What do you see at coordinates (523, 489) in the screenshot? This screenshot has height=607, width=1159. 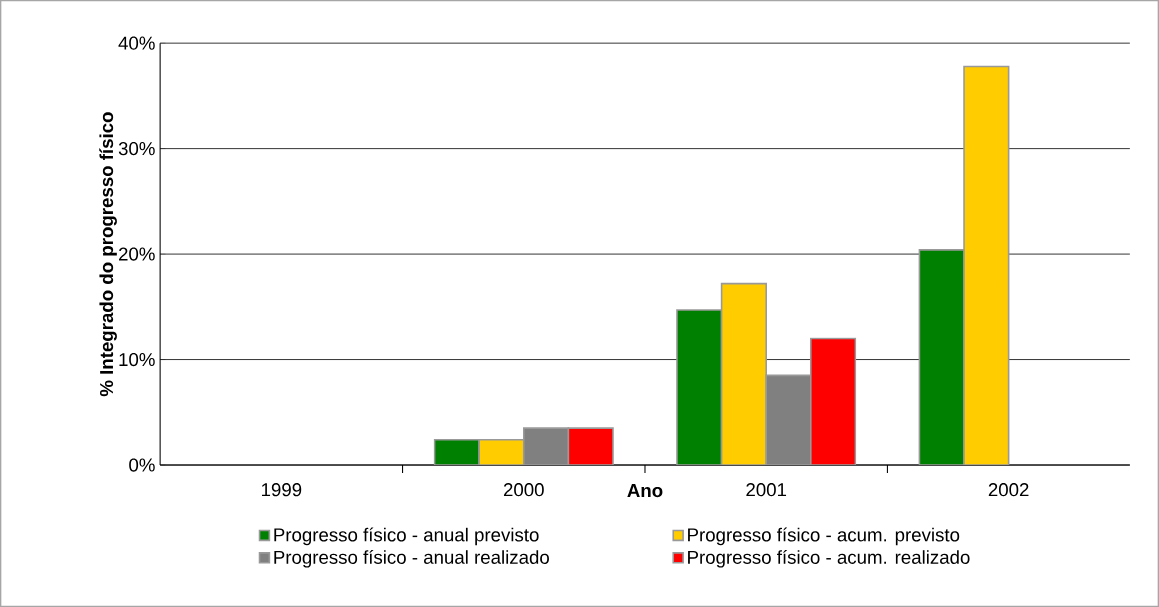 I see `x-tick-label: 2000` at bounding box center [523, 489].